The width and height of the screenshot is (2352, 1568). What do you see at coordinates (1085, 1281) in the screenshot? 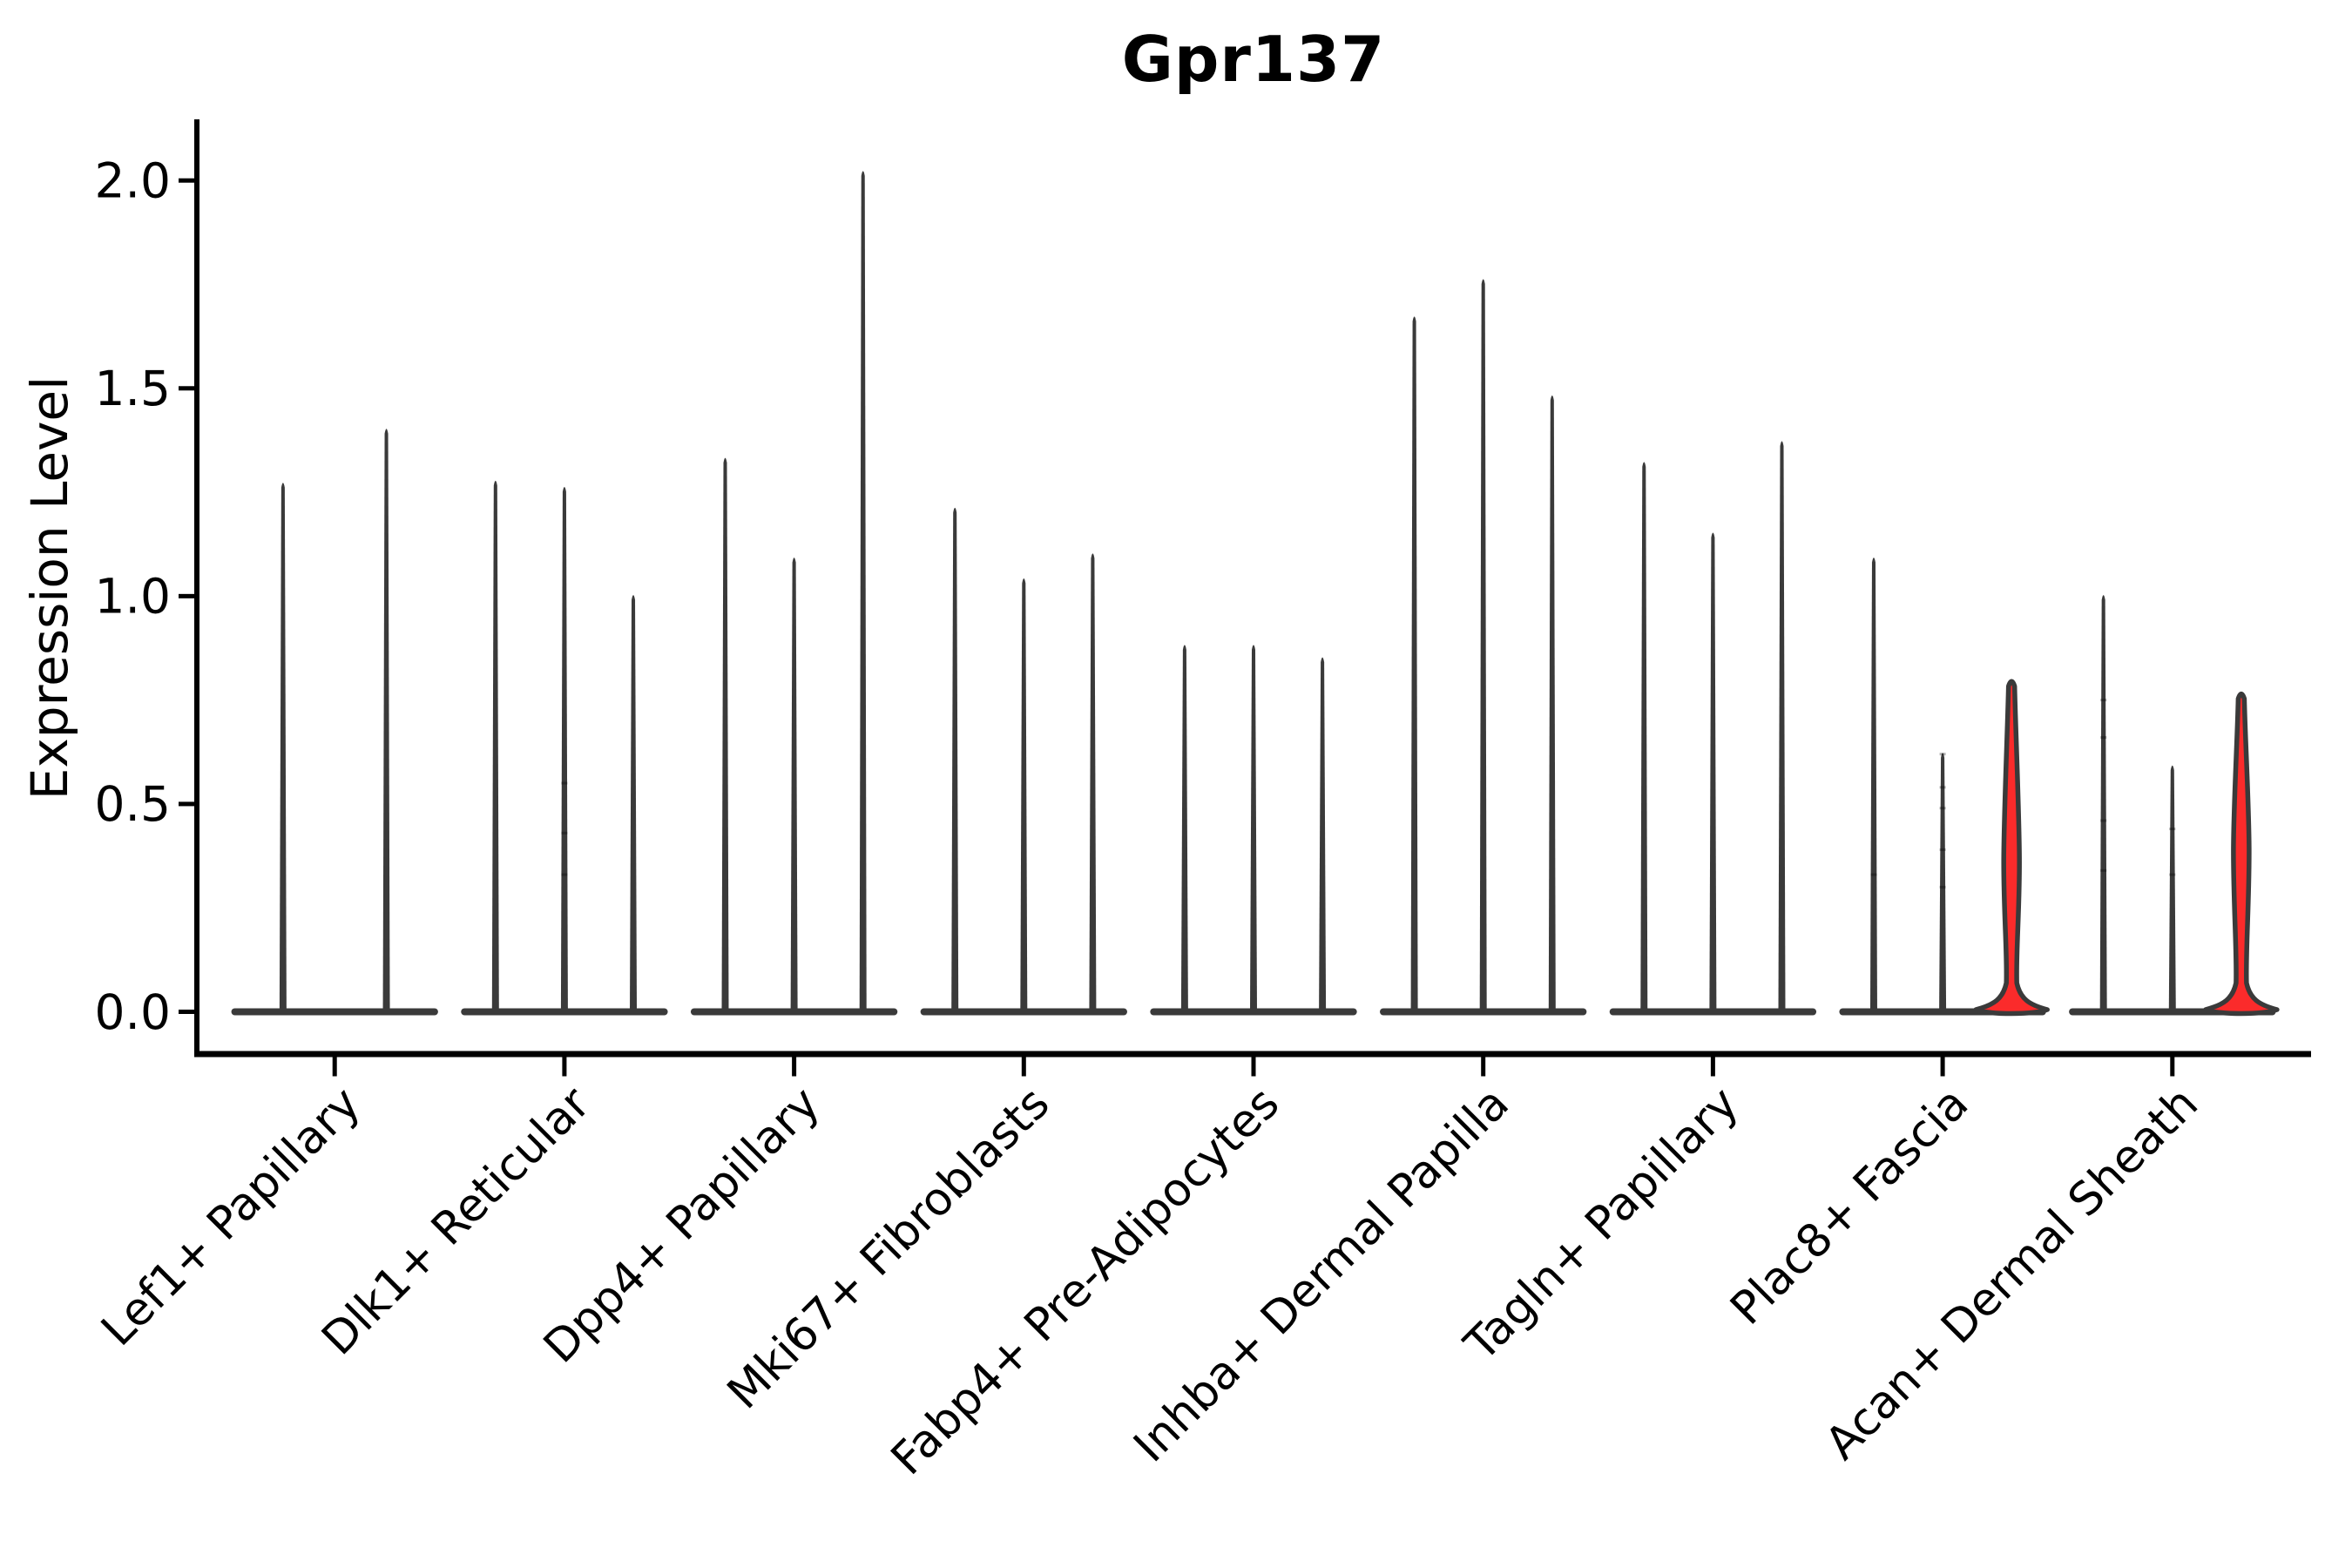
I see `x-tick-label: Fabp4+ Pre-Adipocytes` at bounding box center [1085, 1281].